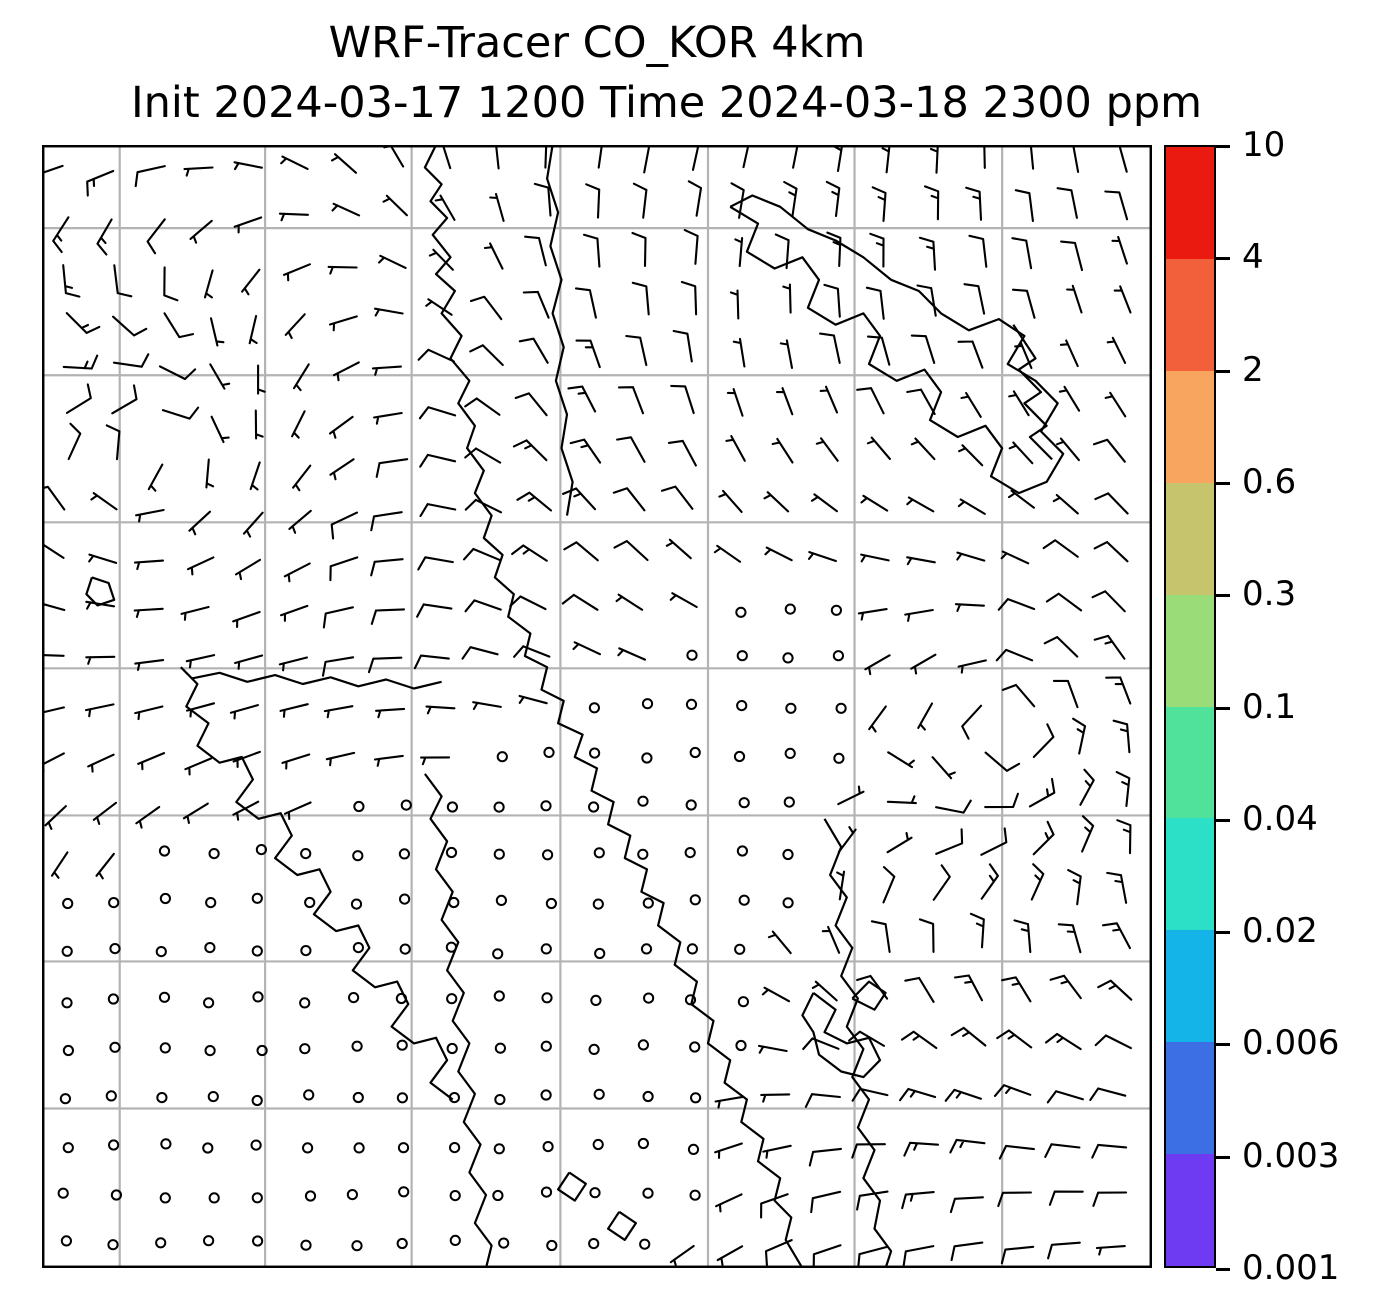  What do you see at coordinates (1269, 481) in the screenshot?
I see `colorbar-tick-label: 0.6` at bounding box center [1269, 481].